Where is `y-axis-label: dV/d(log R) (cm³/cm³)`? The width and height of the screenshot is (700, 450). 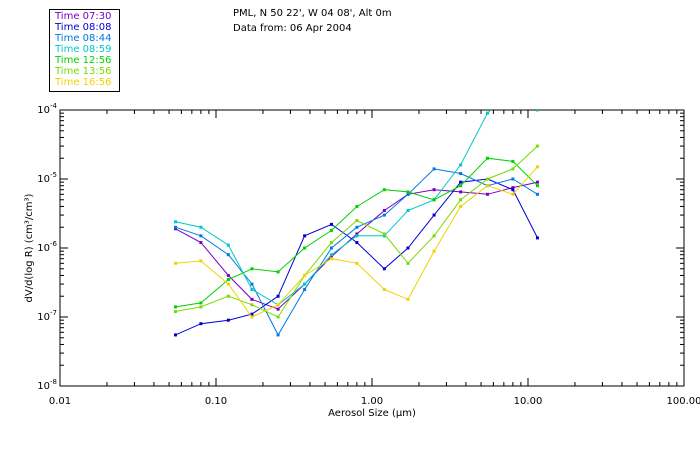 y-axis-label: dV/d(log R) (cm³/cm³) is located at coordinates (29, 247).